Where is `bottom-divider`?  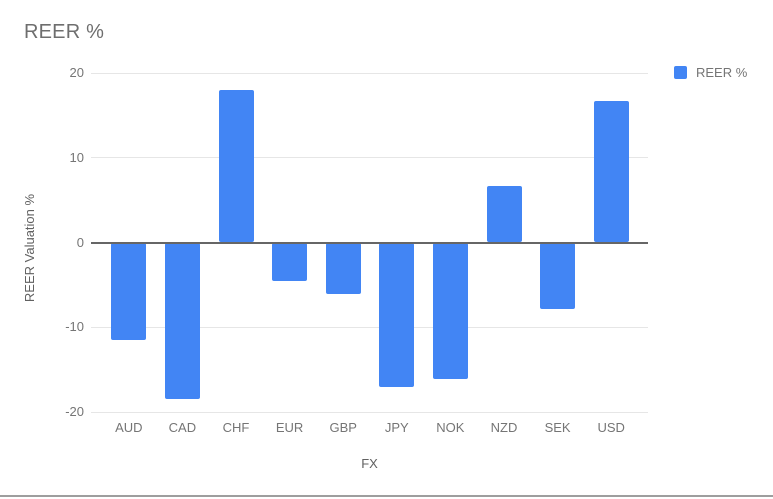
bottom-divider is located at coordinates (386, 496).